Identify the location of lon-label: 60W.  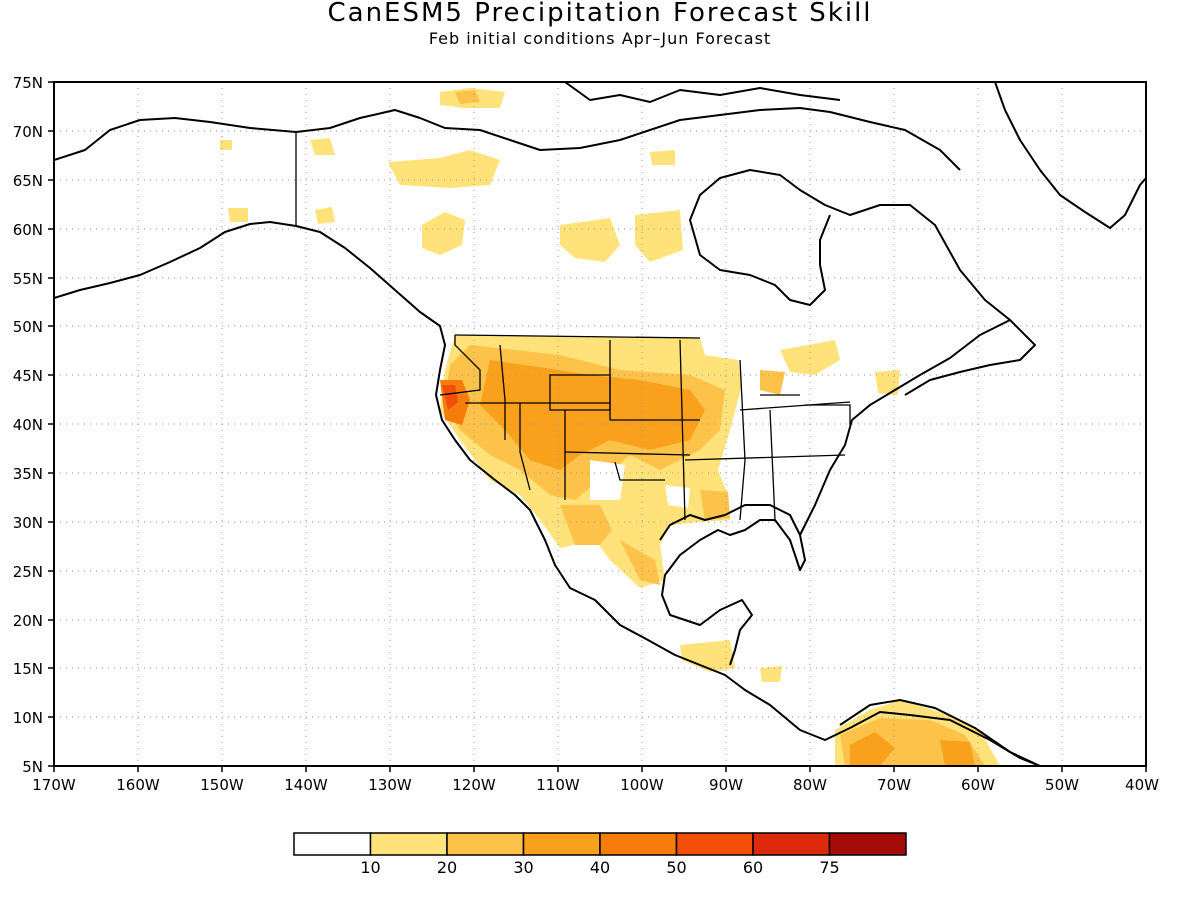
(978, 785).